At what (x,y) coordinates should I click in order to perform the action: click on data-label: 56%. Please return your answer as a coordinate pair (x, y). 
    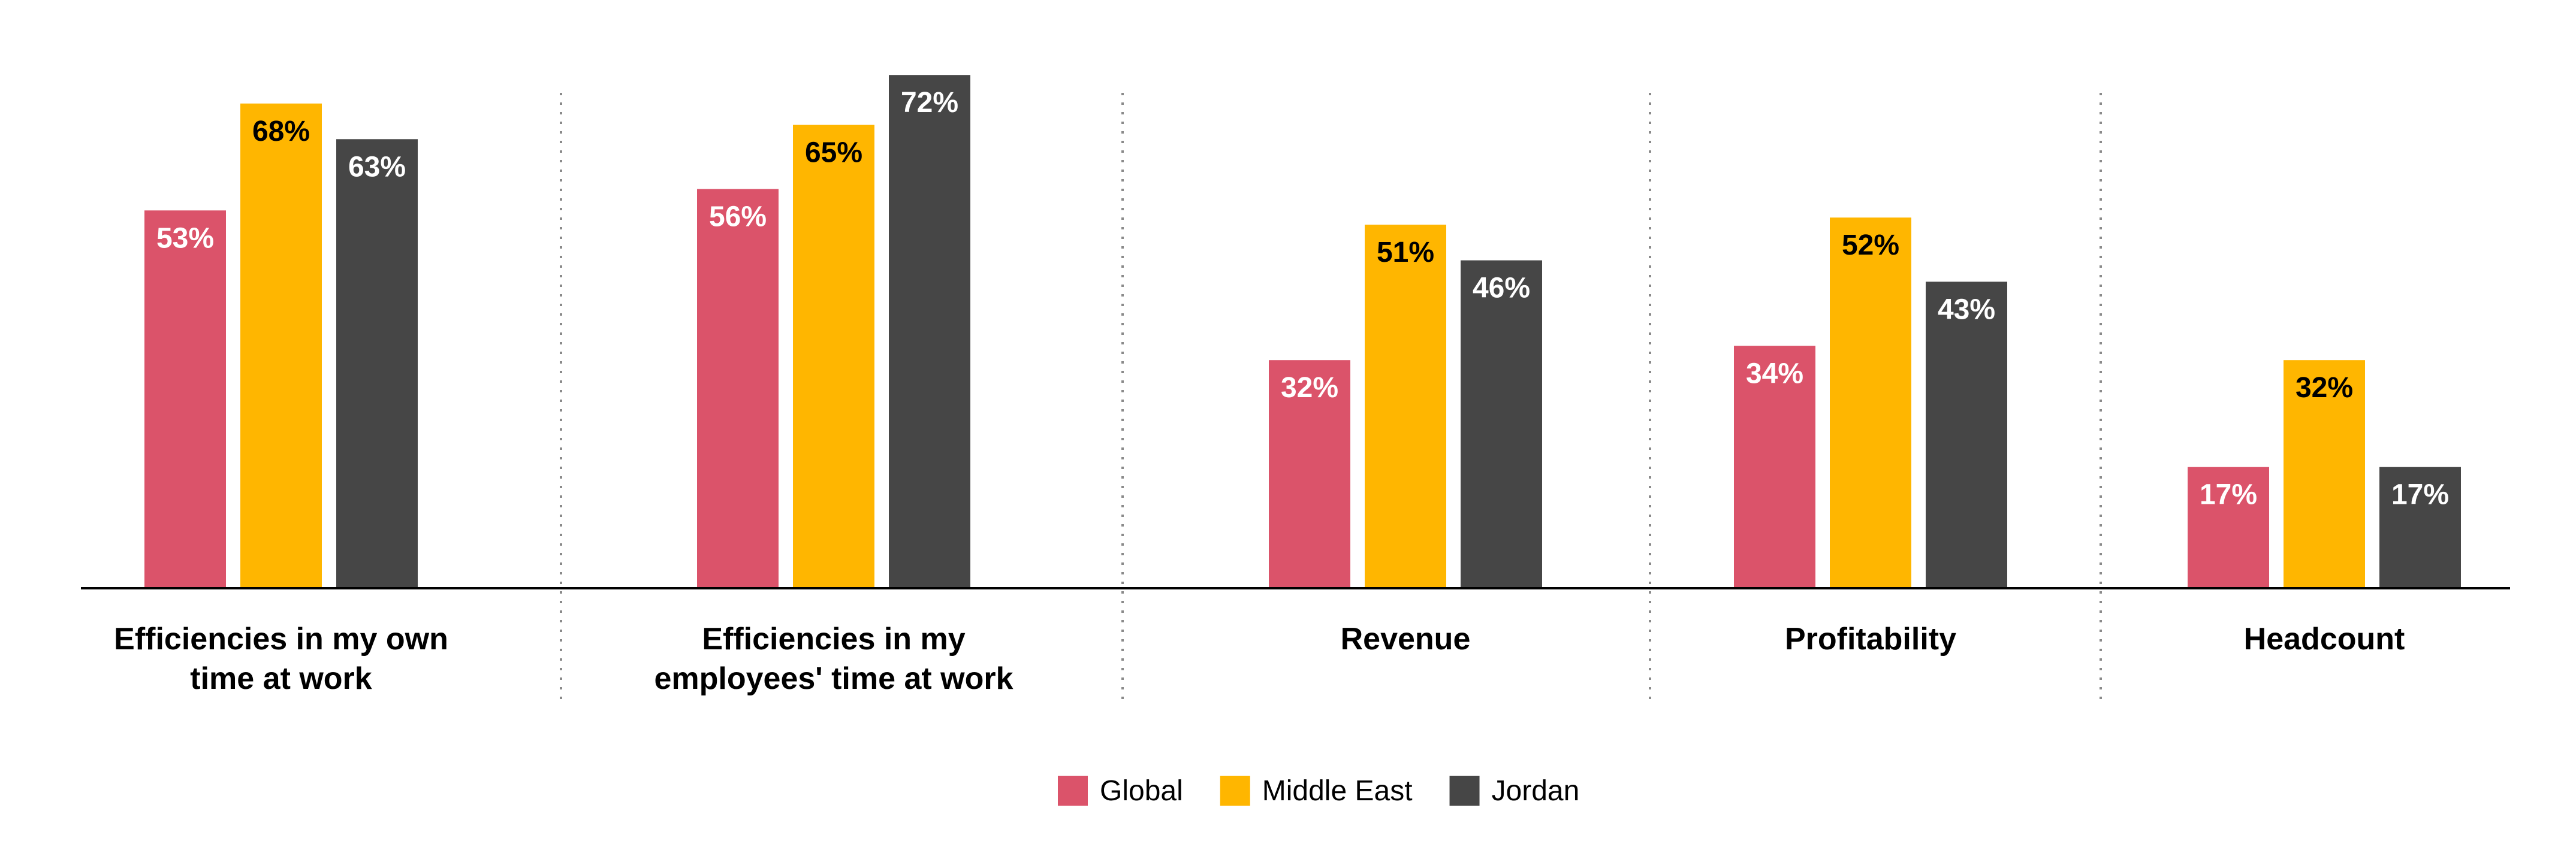
    Looking at the image, I should click on (738, 217).